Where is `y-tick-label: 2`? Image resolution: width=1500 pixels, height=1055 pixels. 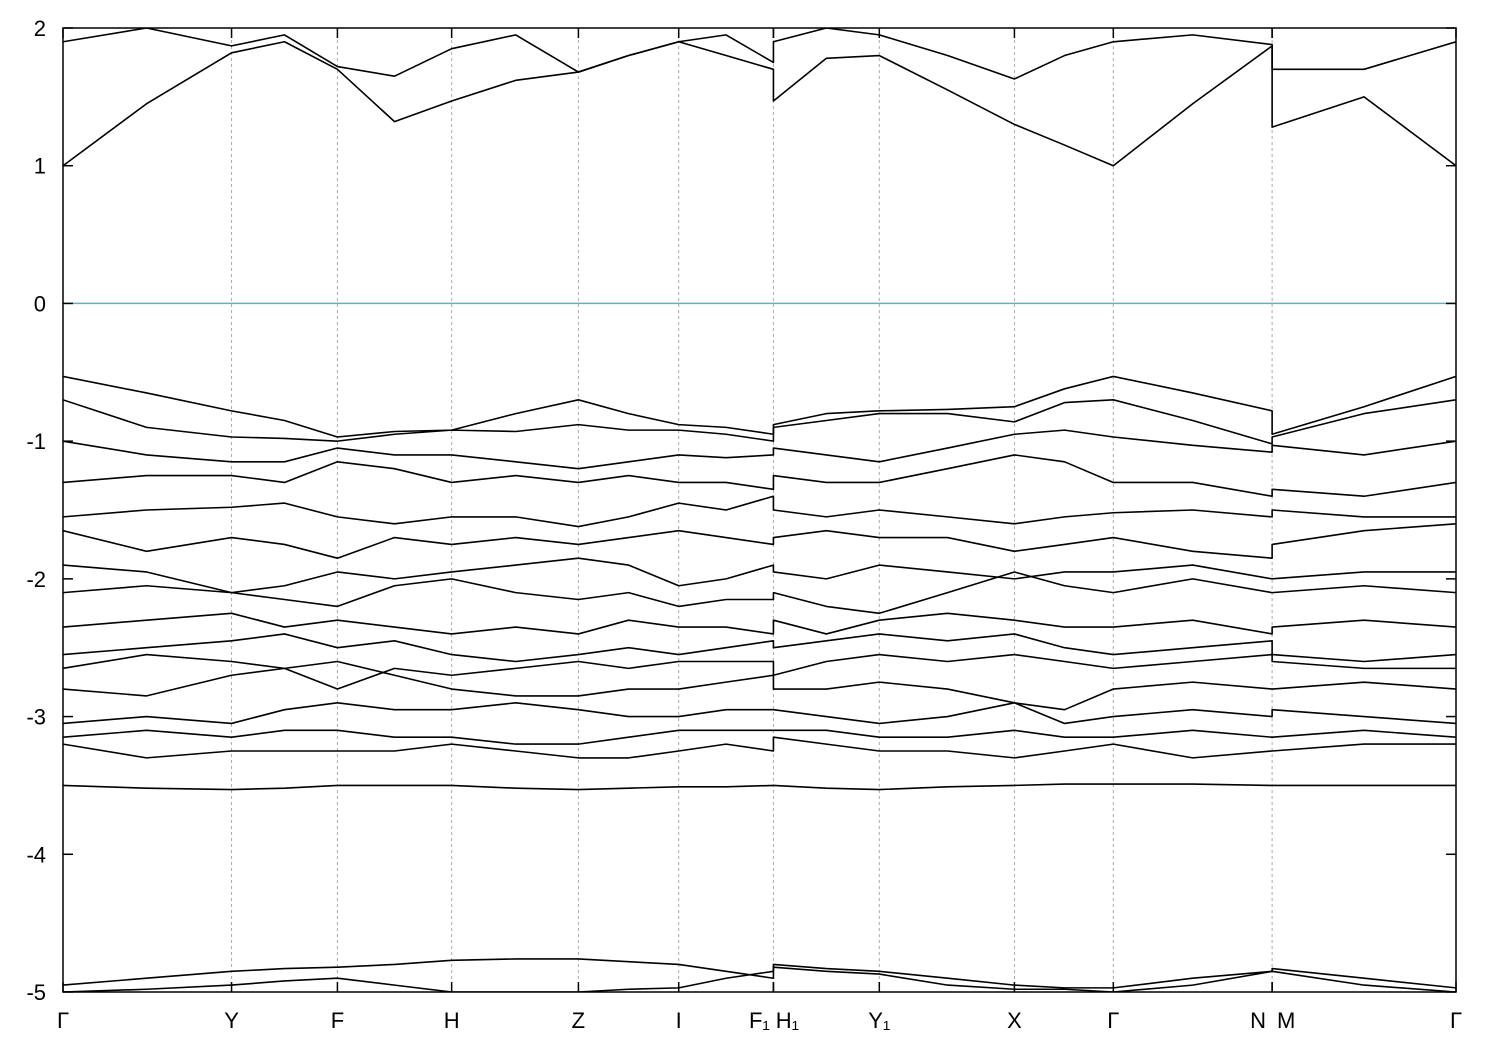 y-tick-label: 2 is located at coordinates (40, 28).